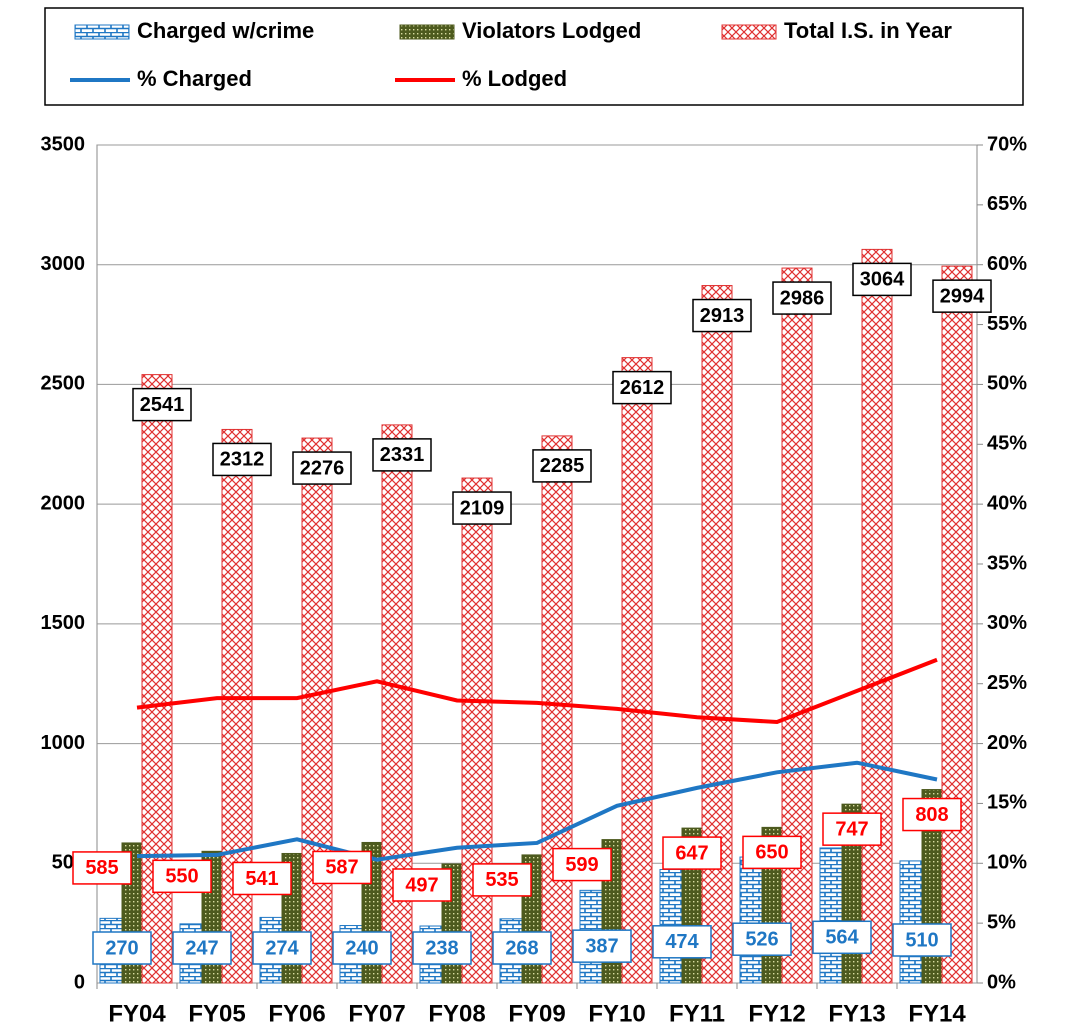  I want to click on y2-tick-label: 60%, so click(1007, 264).